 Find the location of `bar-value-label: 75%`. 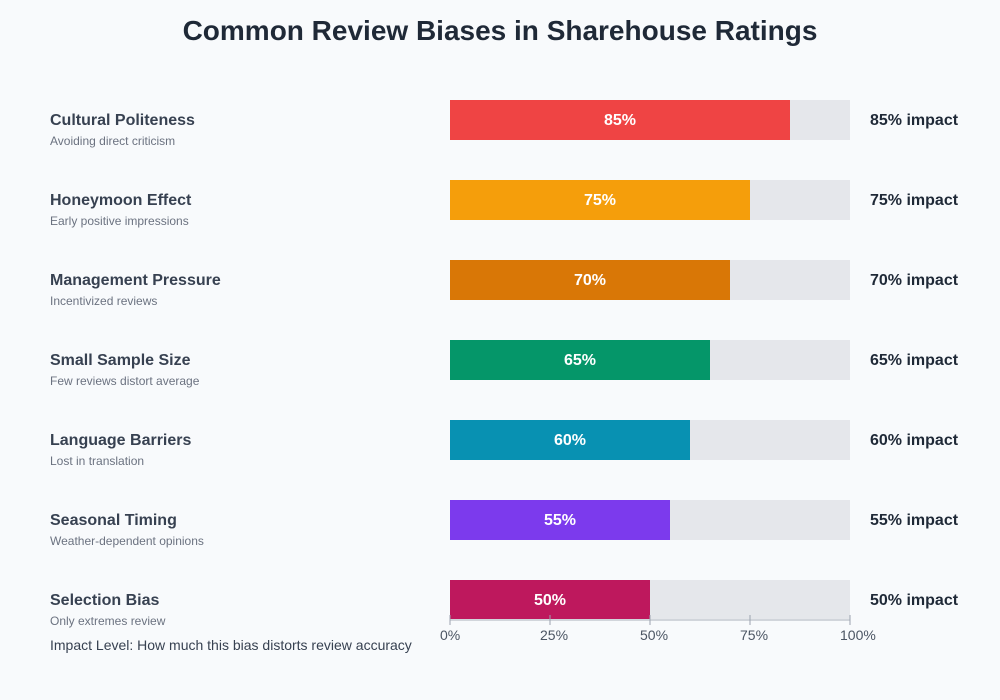

bar-value-label: 75% is located at coordinates (600, 200).